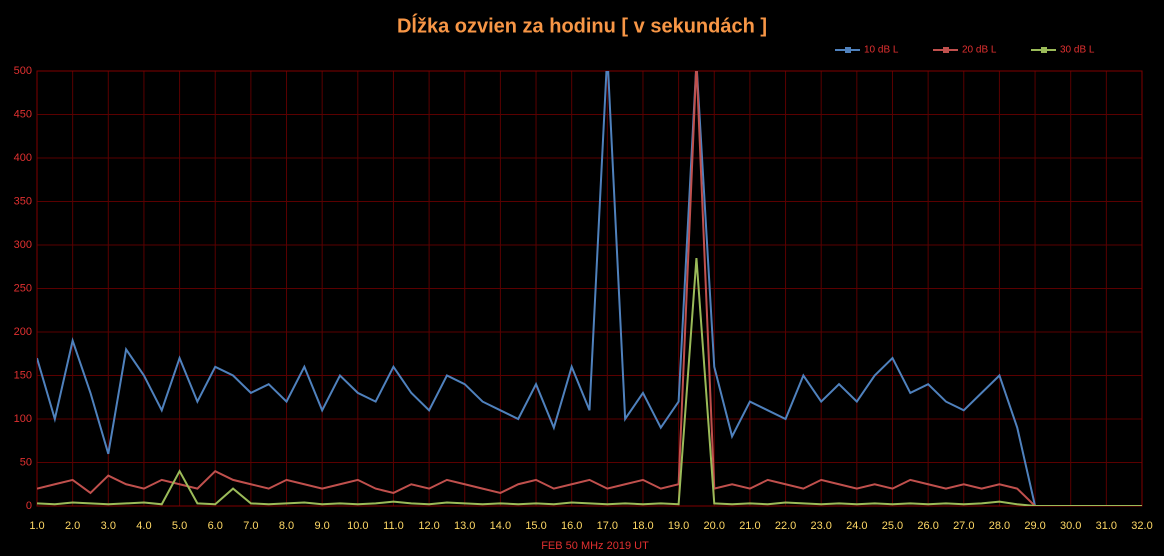 This screenshot has width=1164, height=556. I want to click on x-tick-label: 29.0, so click(1034, 526).